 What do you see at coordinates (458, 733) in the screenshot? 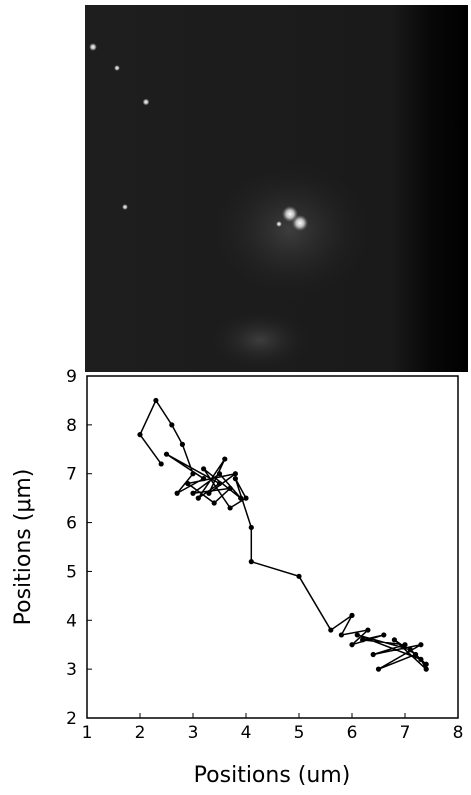
I see `x-tick-label: 8` at bounding box center [458, 733].